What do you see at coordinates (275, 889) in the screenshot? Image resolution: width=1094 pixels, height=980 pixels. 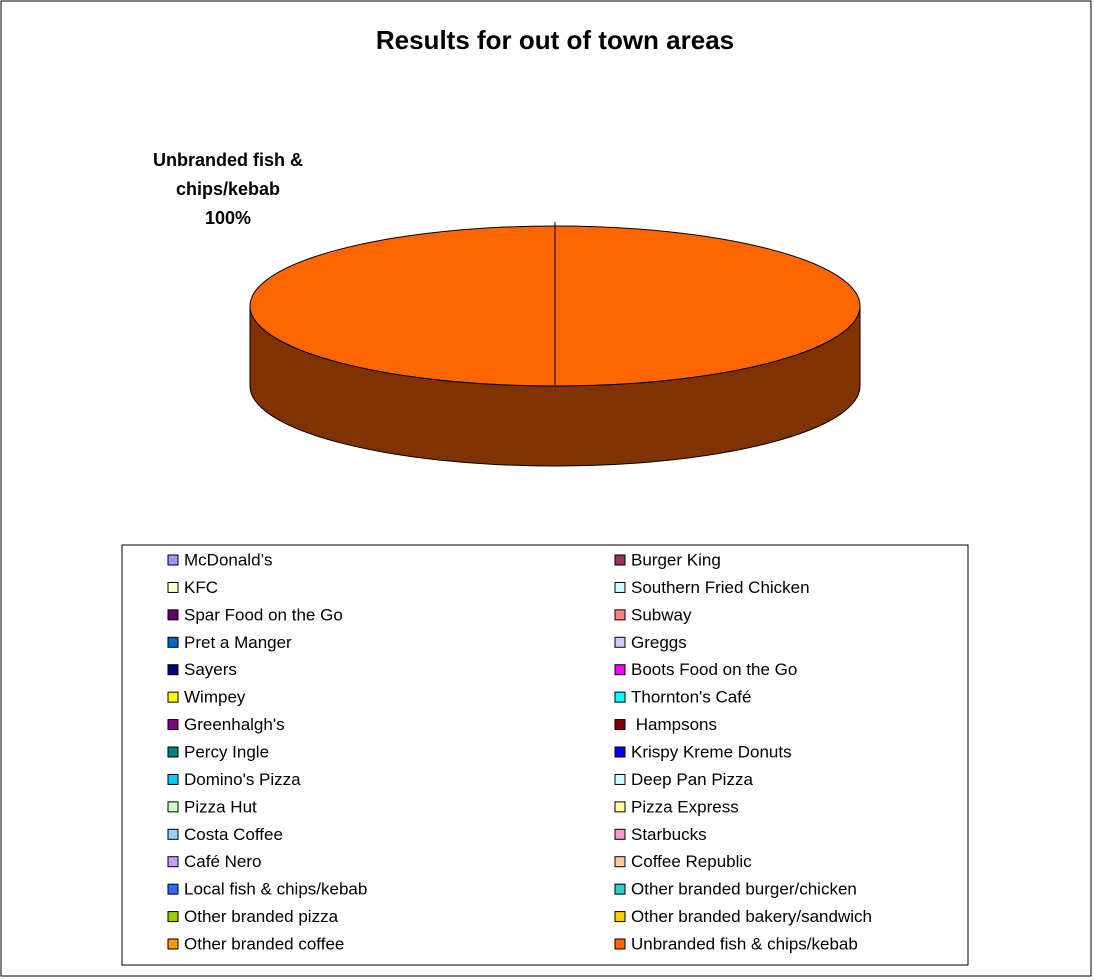 I see `legend-label: Local fish & chips/kebab` at bounding box center [275, 889].